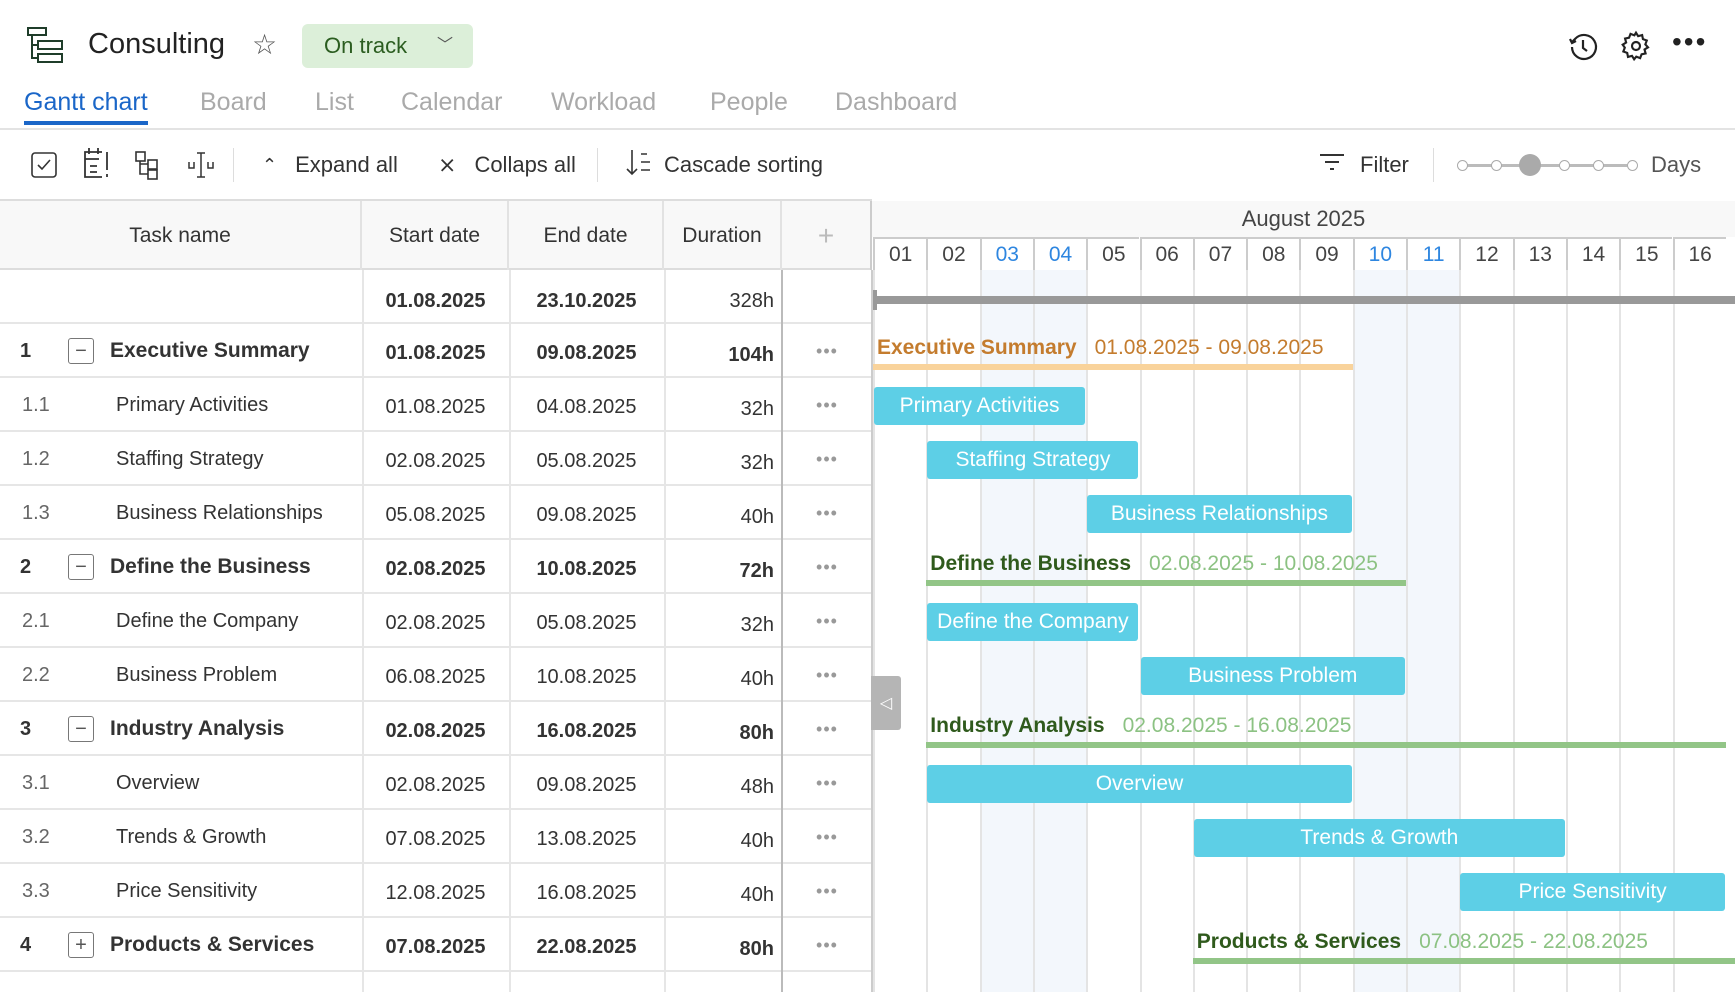 This screenshot has width=1735, height=992. Describe the element at coordinates (1304, 300) in the screenshot. I see `project-summary-bar` at that location.